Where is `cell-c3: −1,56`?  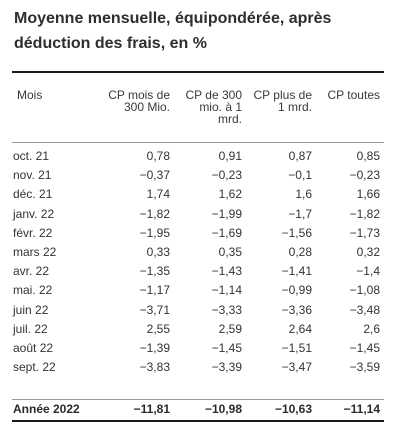
cell-c3: −1,56 is located at coordinates (296, 232).